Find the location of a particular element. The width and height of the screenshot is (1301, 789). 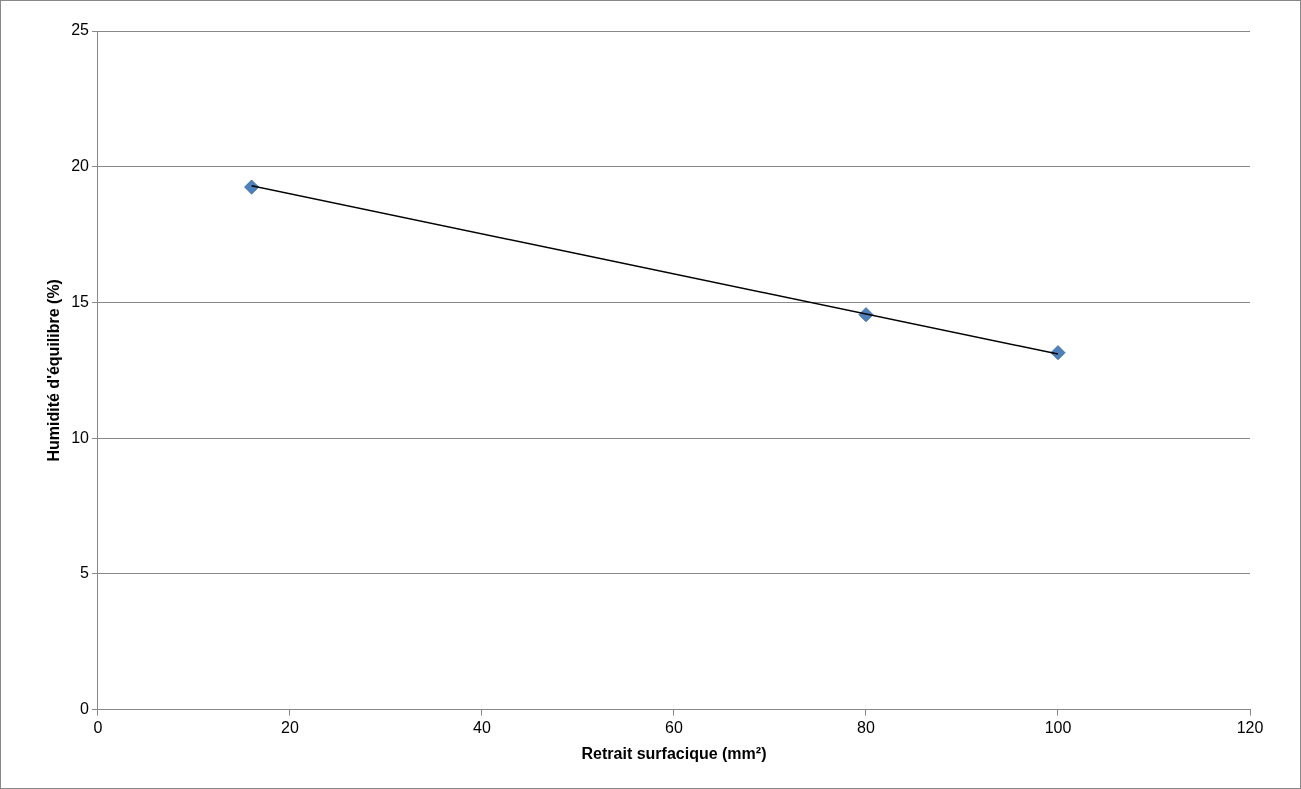

x-tick-label: 60 is located at coordinates (674, 727).